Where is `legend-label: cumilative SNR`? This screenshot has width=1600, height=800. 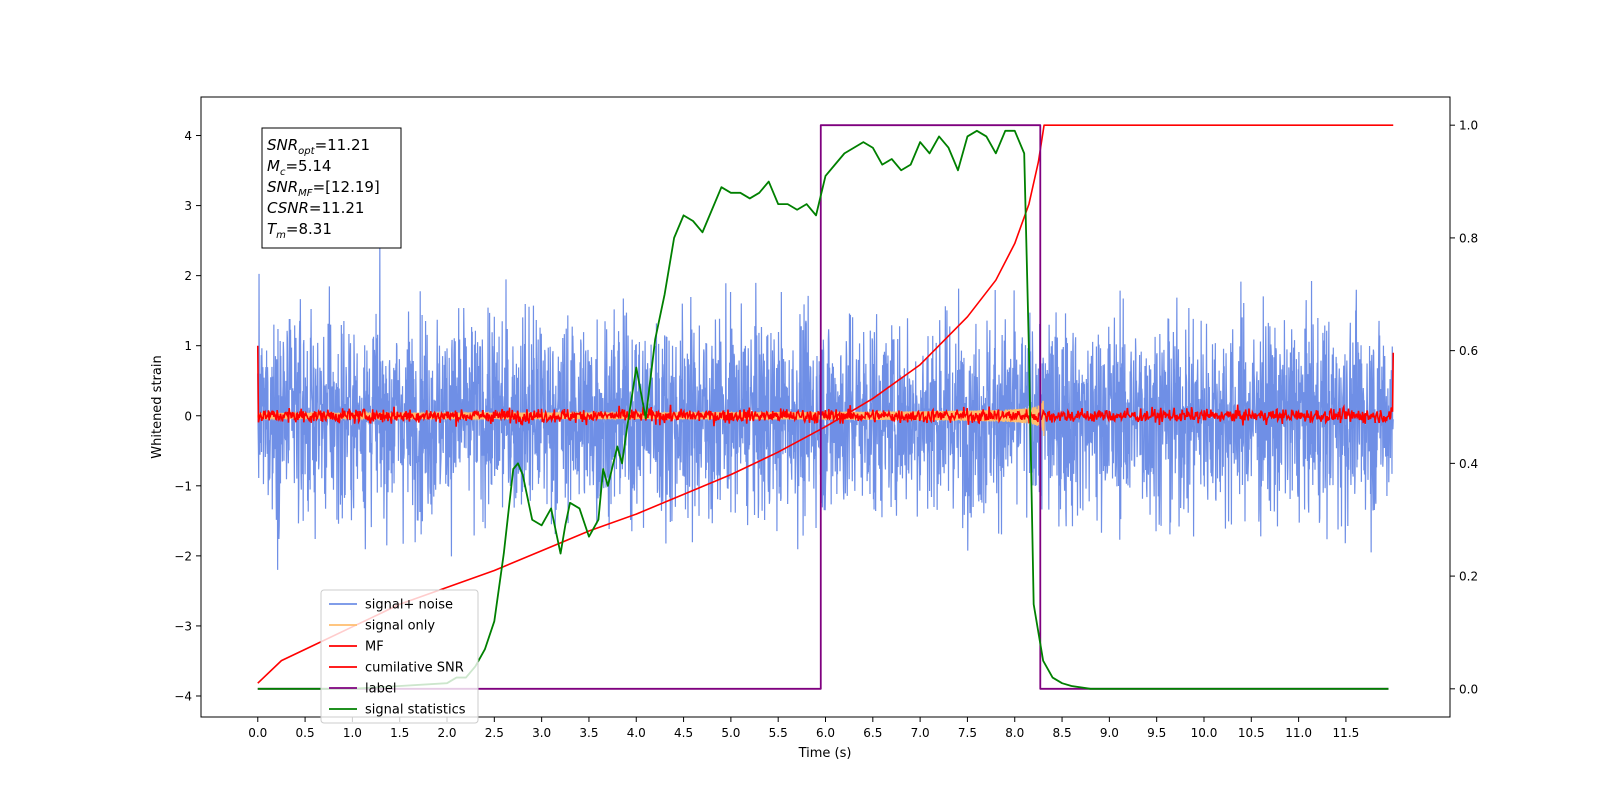
legend-label: cumilative SNR is located at coordinates (414, 668).